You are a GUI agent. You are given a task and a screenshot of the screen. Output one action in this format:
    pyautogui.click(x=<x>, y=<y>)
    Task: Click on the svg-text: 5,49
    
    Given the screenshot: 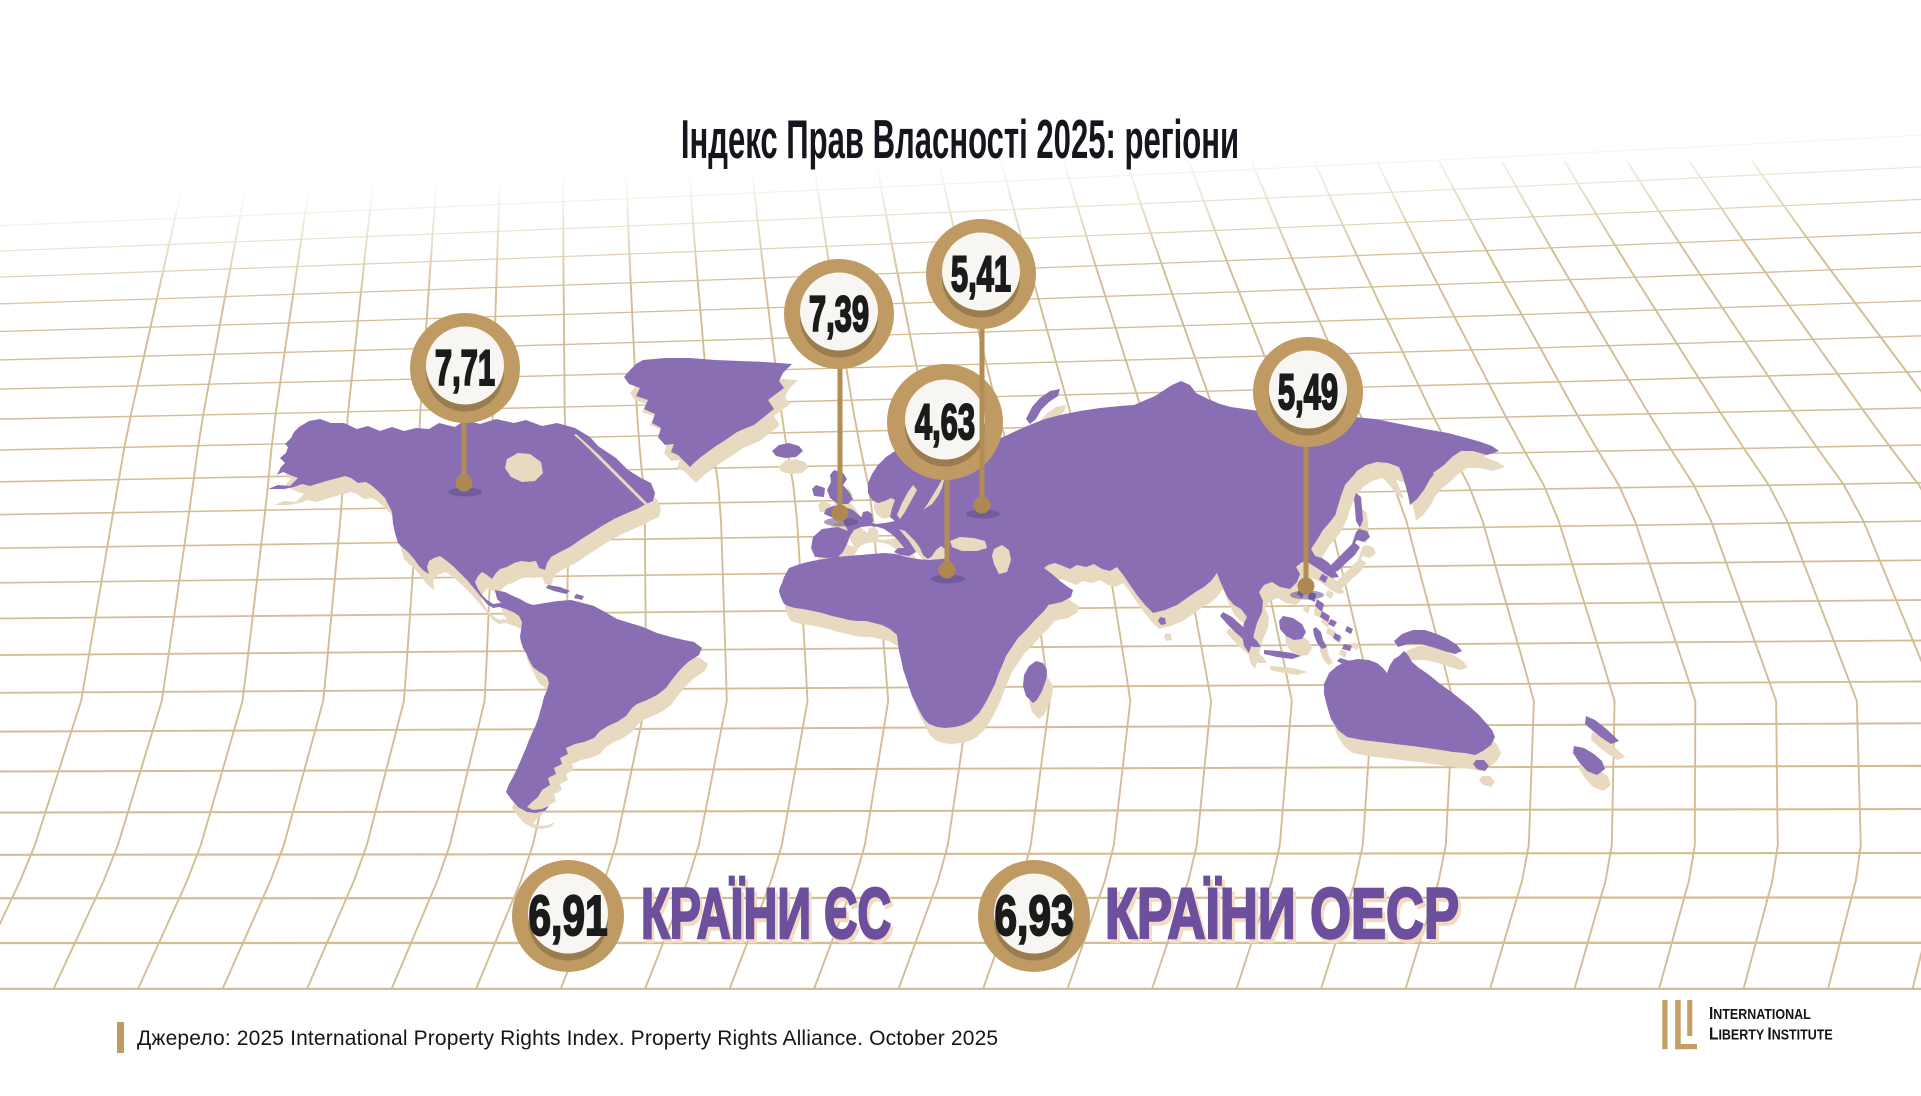 What is the action you would take?
    pyautogui.click(x=1308, y=391)
    